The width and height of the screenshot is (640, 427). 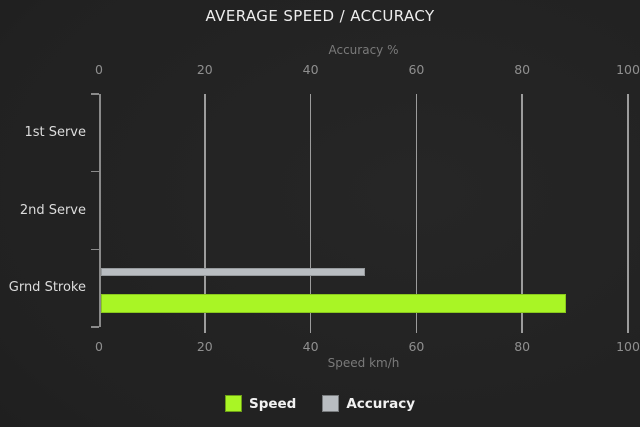 I want to click on legend-swatch-accuracy, so click(x=331, y=403).